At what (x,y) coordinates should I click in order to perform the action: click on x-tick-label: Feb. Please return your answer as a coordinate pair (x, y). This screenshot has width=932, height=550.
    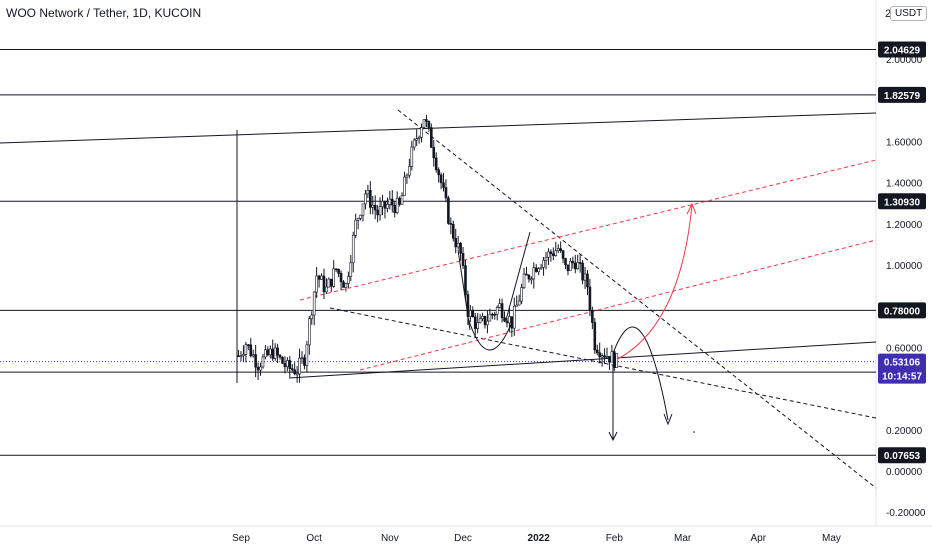
    Looking at the image, I should click on (615, 538).